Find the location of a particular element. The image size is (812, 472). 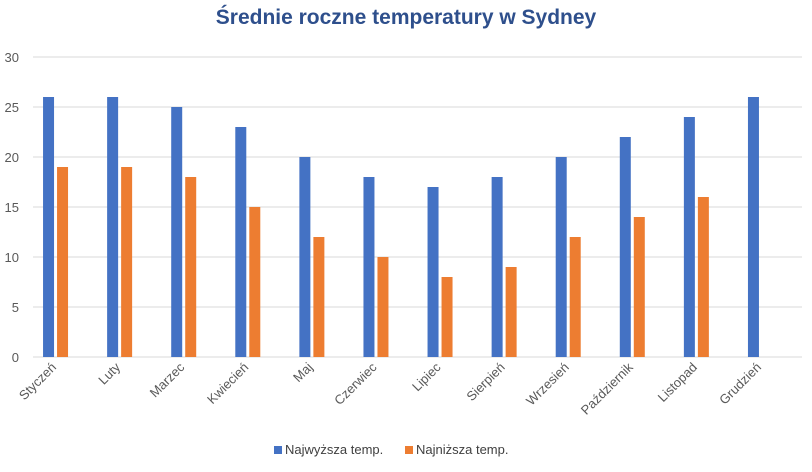

legend-label: Najniższa temp. is located at coordinates (462, 449).